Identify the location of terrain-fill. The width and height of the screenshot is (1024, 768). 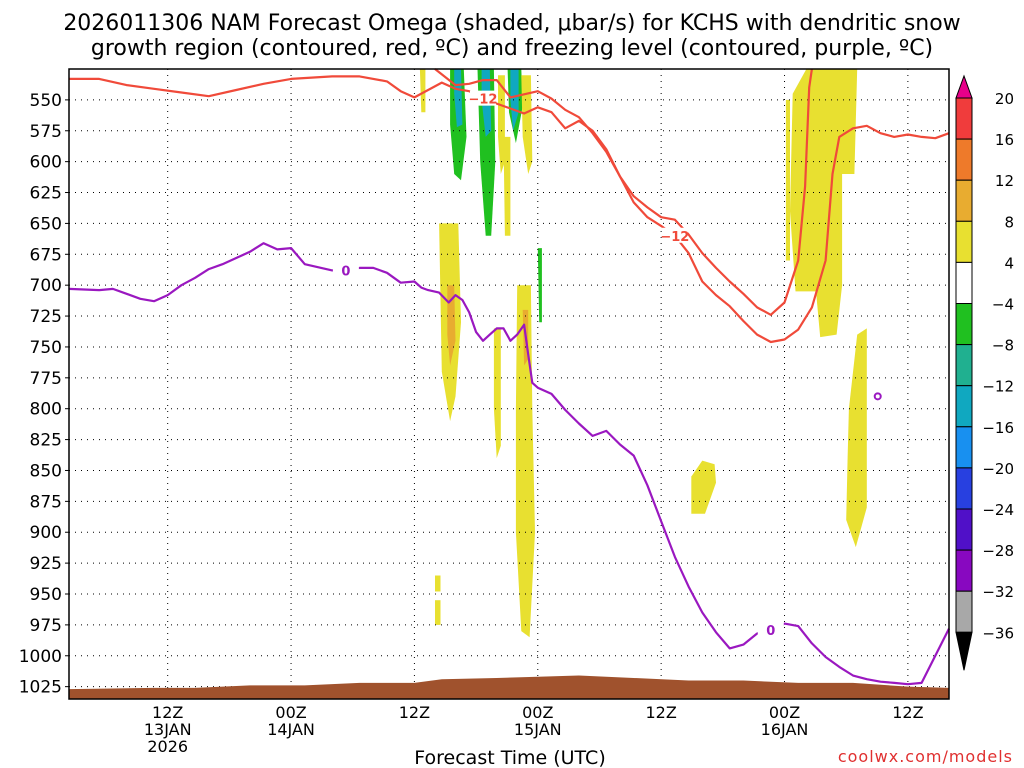
(509, 687).